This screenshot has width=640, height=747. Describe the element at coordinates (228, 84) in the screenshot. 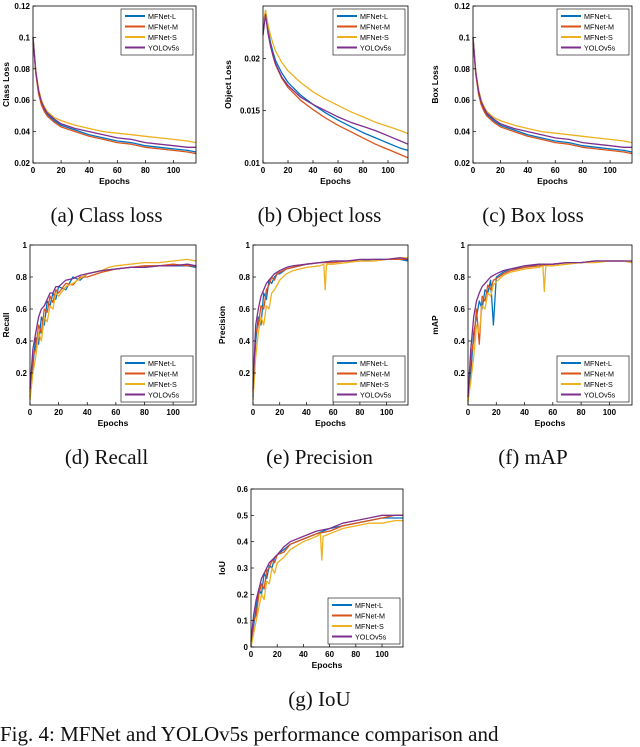

I see `y-axis-label: Object Loss` at that location.